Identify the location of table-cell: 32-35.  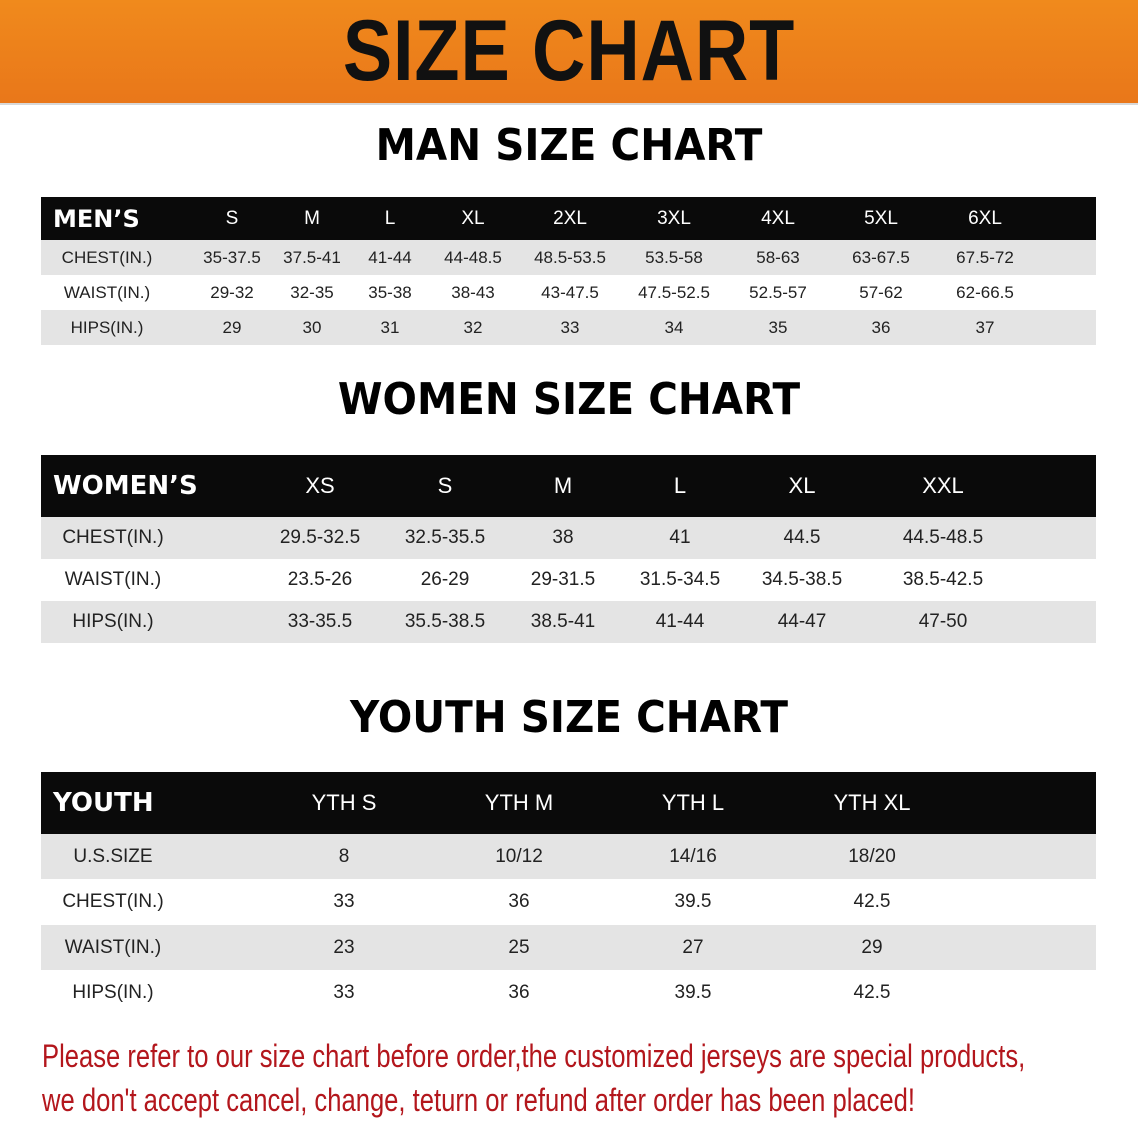
(312, 292).